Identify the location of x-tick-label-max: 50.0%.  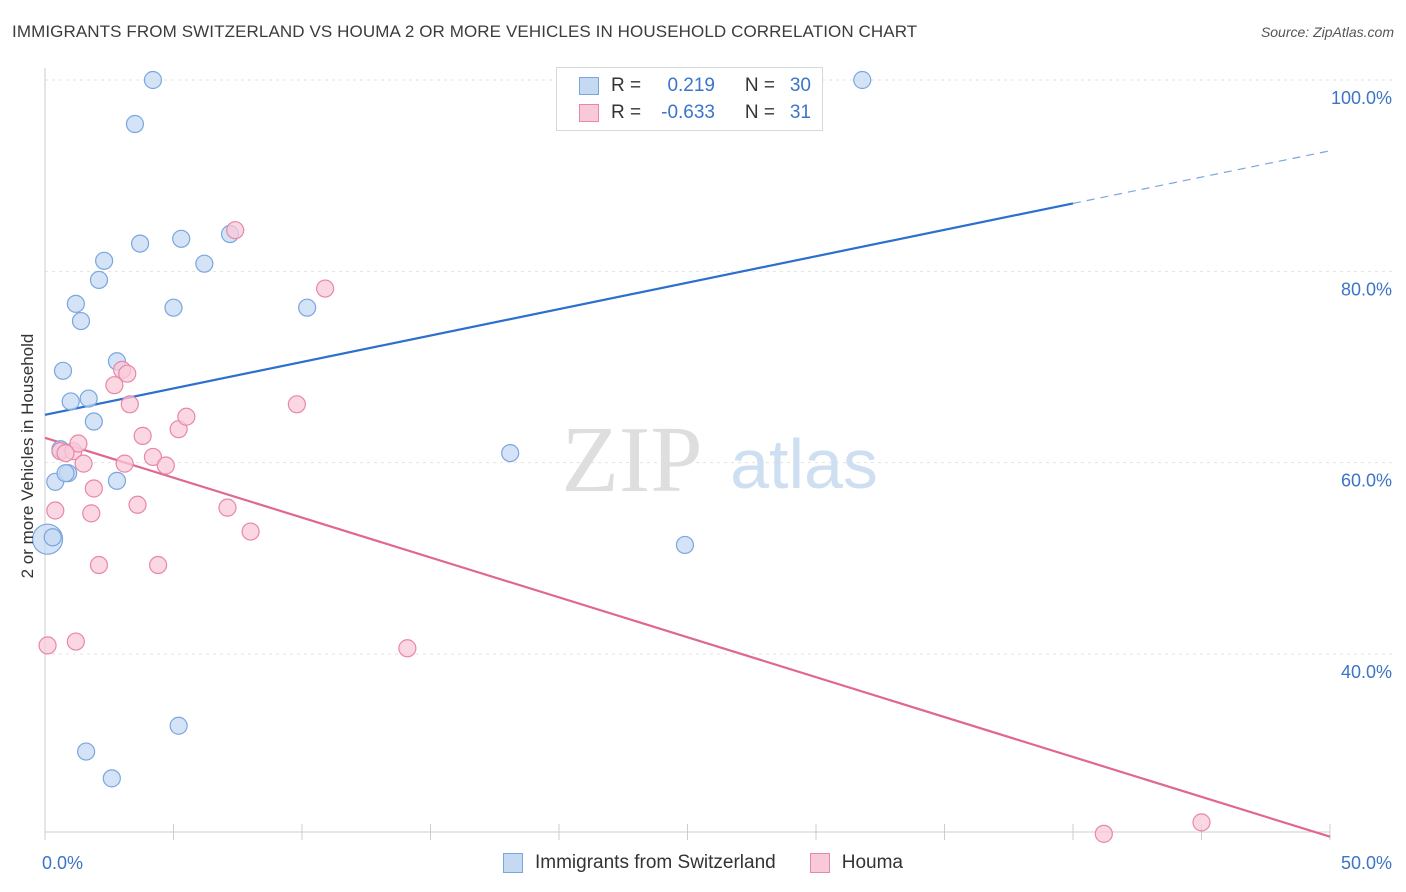
(1366, 863).